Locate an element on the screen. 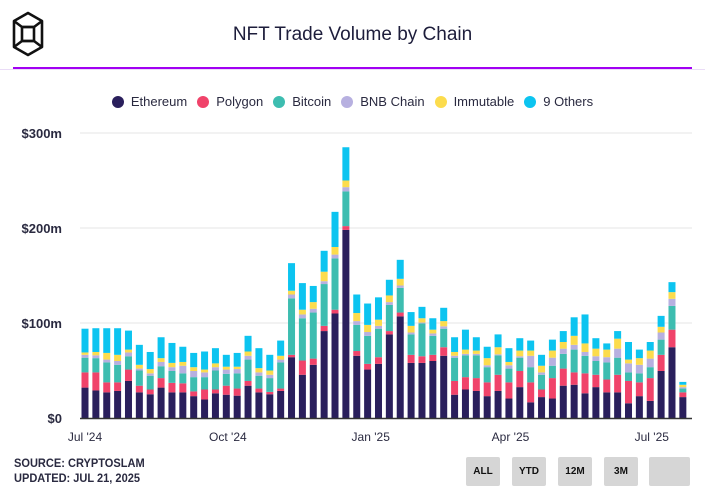 Image resolution: width=705 pixels, height=495 pixels. range-all-button: ALL is located at coordinates (483, 471).